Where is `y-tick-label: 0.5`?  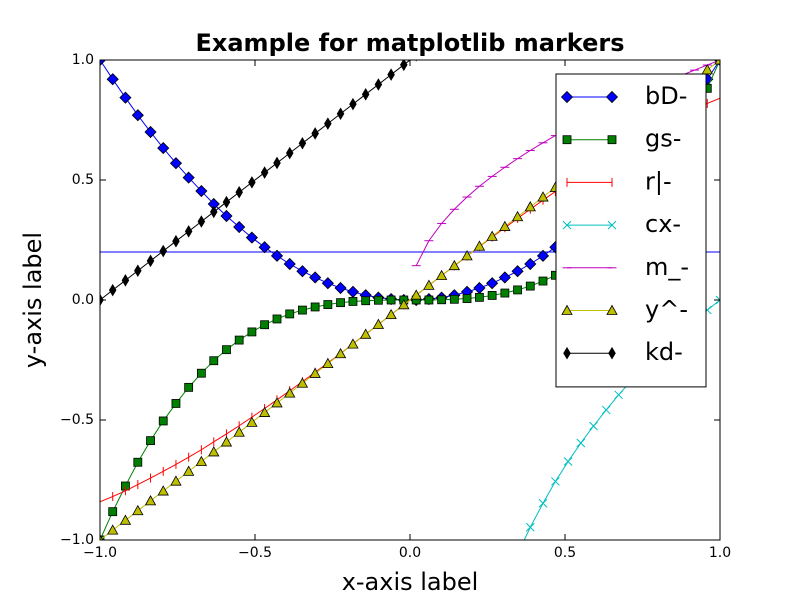 y-tick-label: 0.5 is located at coordinates (83, 180).